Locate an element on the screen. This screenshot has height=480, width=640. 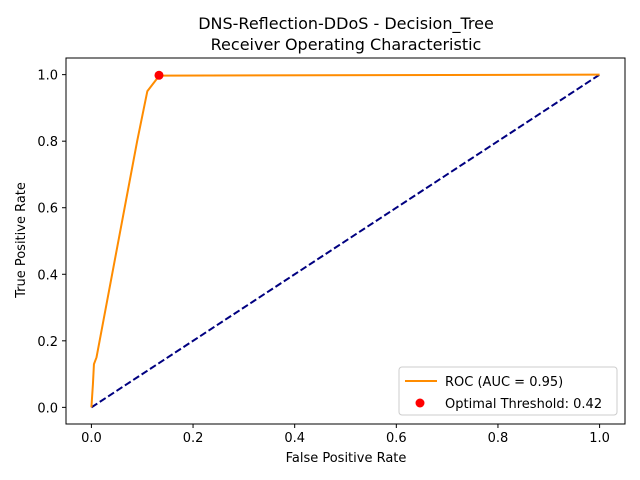
x-tick-label: 0.2 is located at coordinates (193, 438).